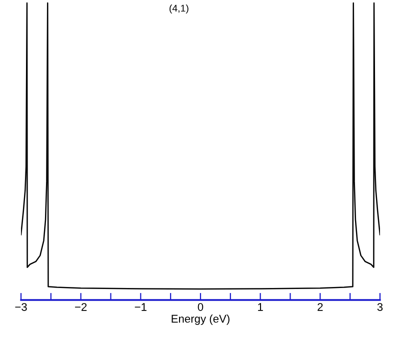  Describe the element at coordinates (260, 307) in the screenshot. I see `x-tick-label: 1` at that location.